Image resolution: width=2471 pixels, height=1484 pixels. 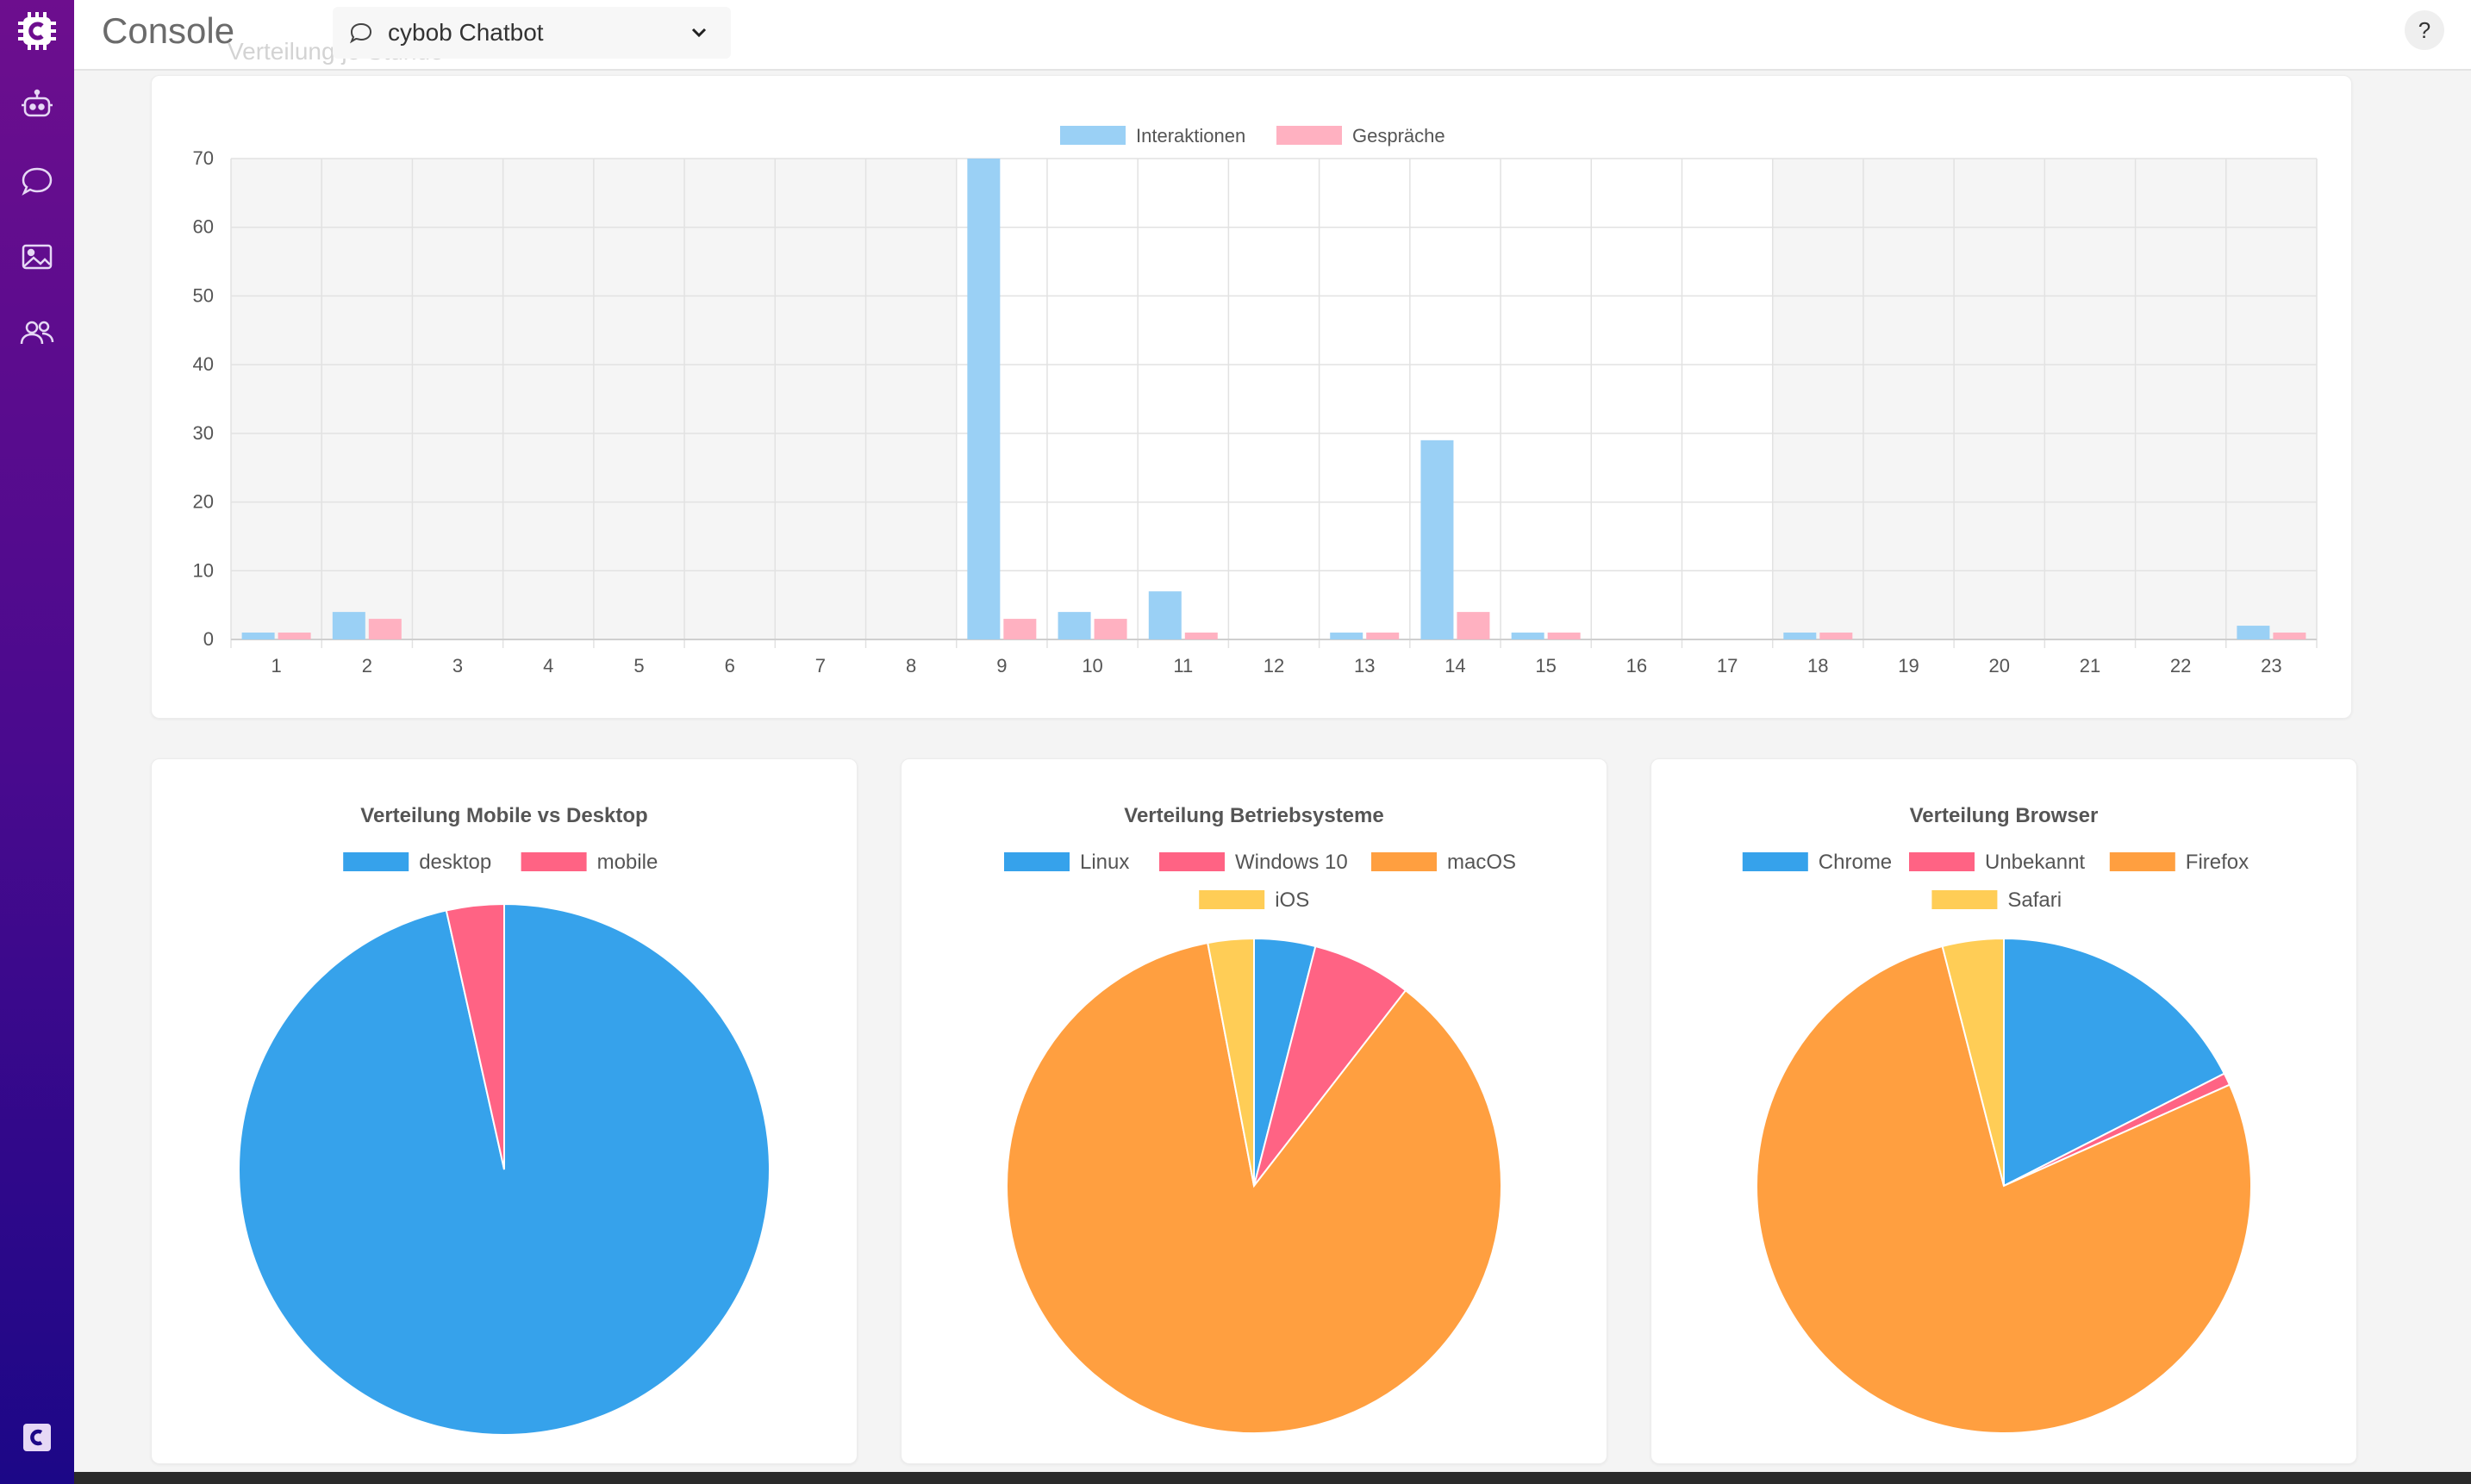 I want to click on pie-chart-device: desktop mobile, so click(x=504, y=1143).